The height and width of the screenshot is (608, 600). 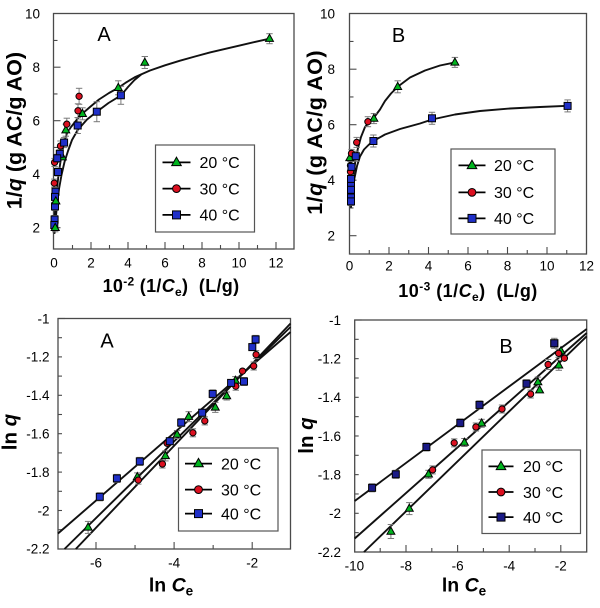 I want to click on svg-text: -10, so click(x=355, y=566).